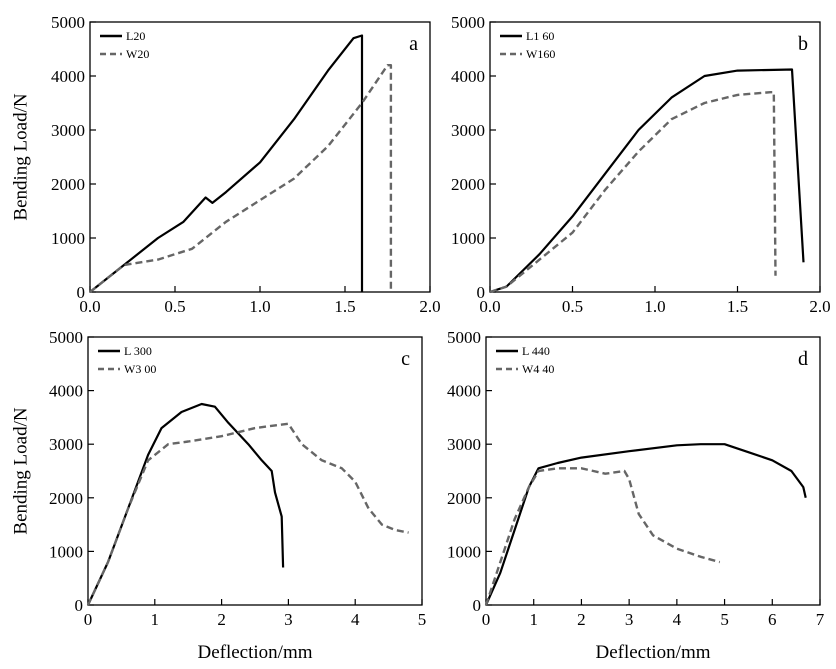  I want to click on y-tick-label-d: 1000, so click(464, 551).